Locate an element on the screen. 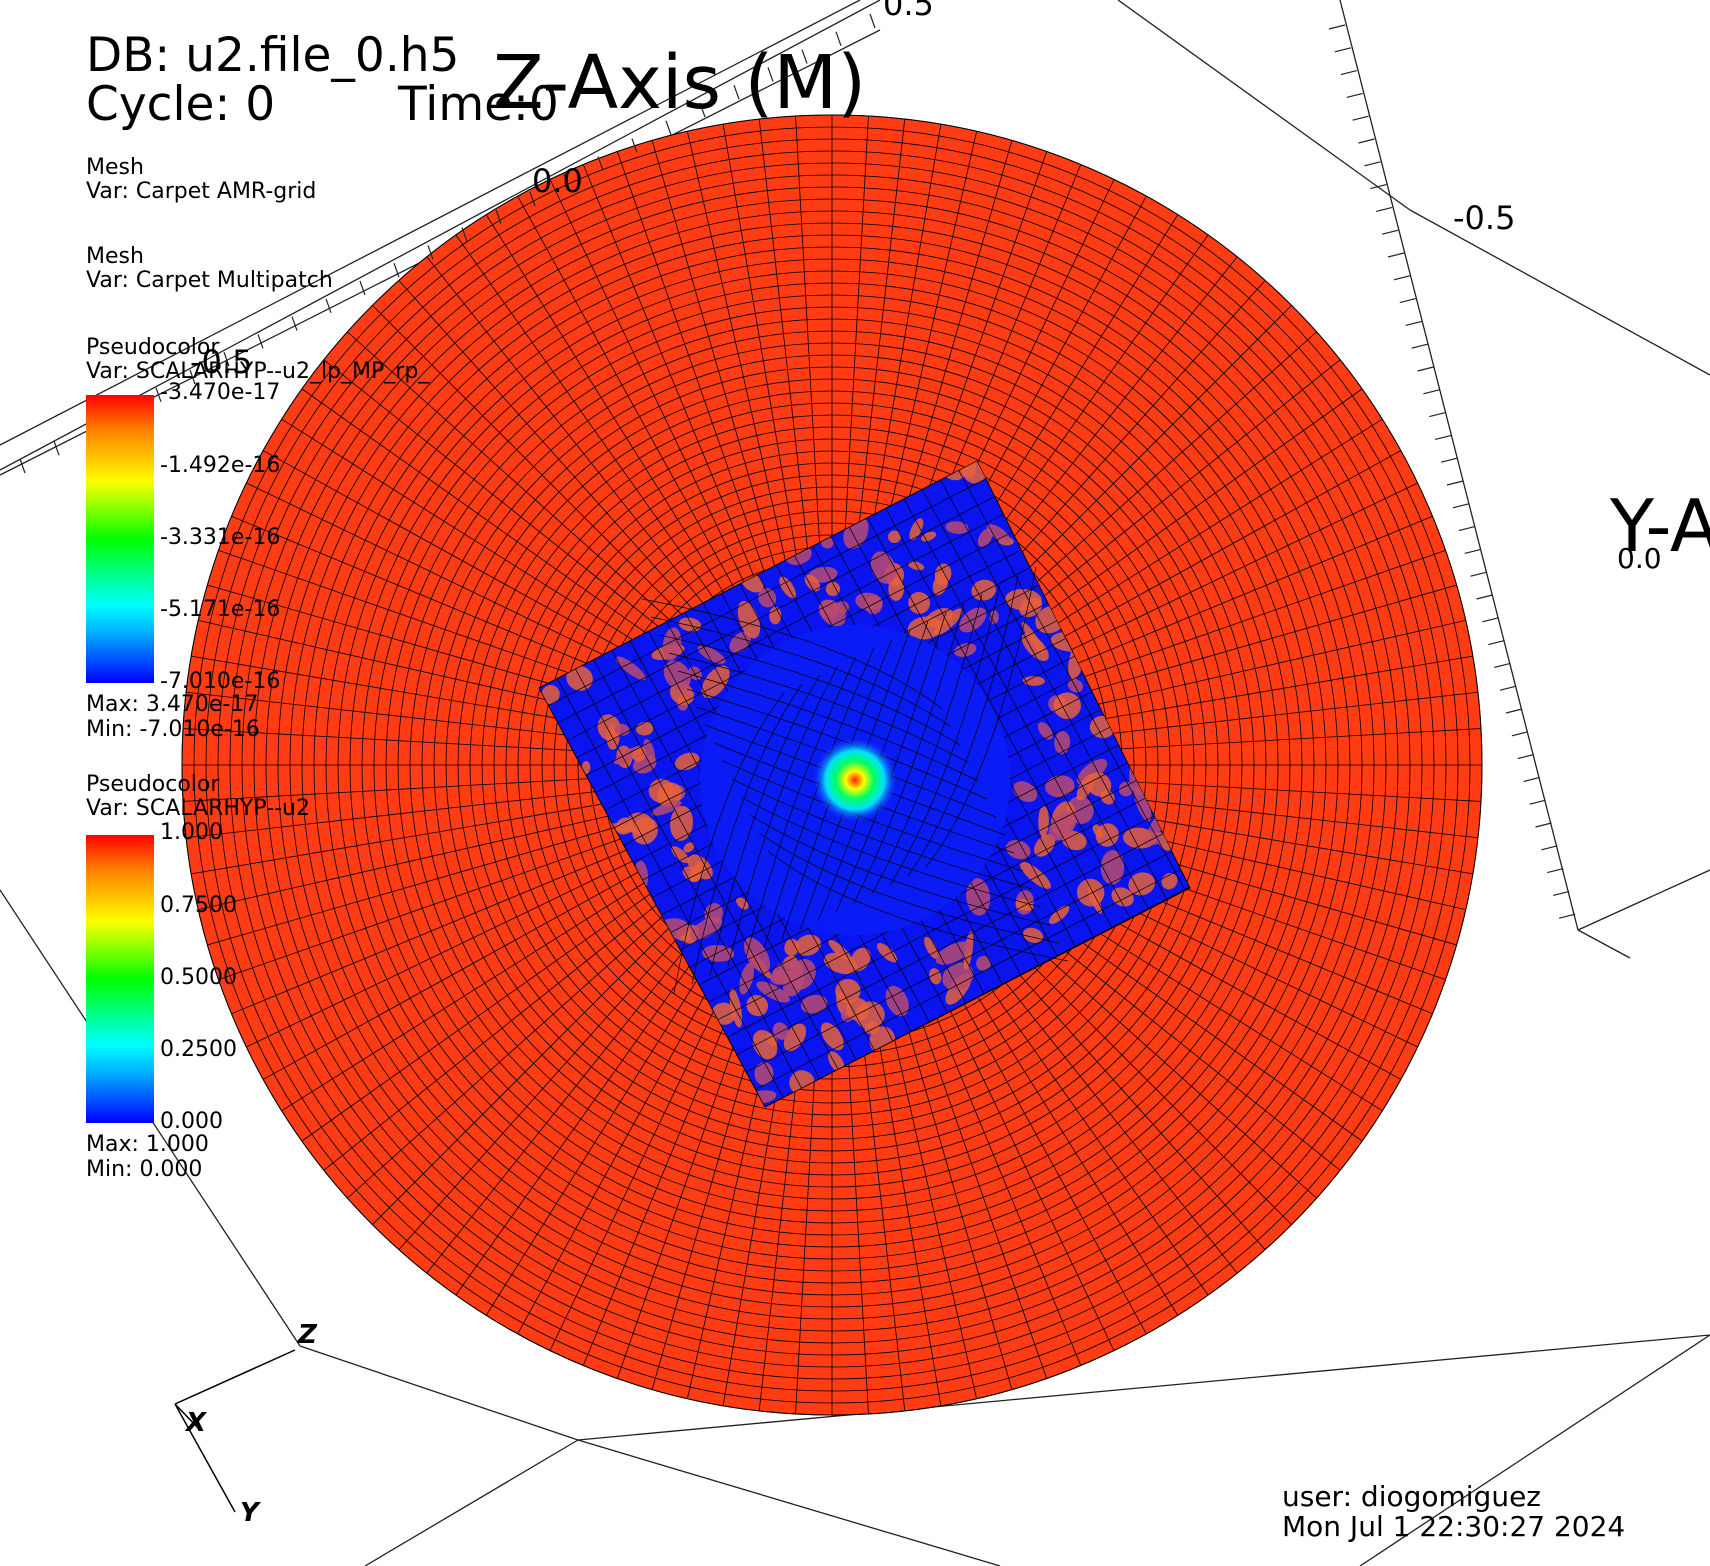 This screenshot has width=1710, height=1566. colorbar-tick-label: 0.5000 is located at coordinates (198, 977).